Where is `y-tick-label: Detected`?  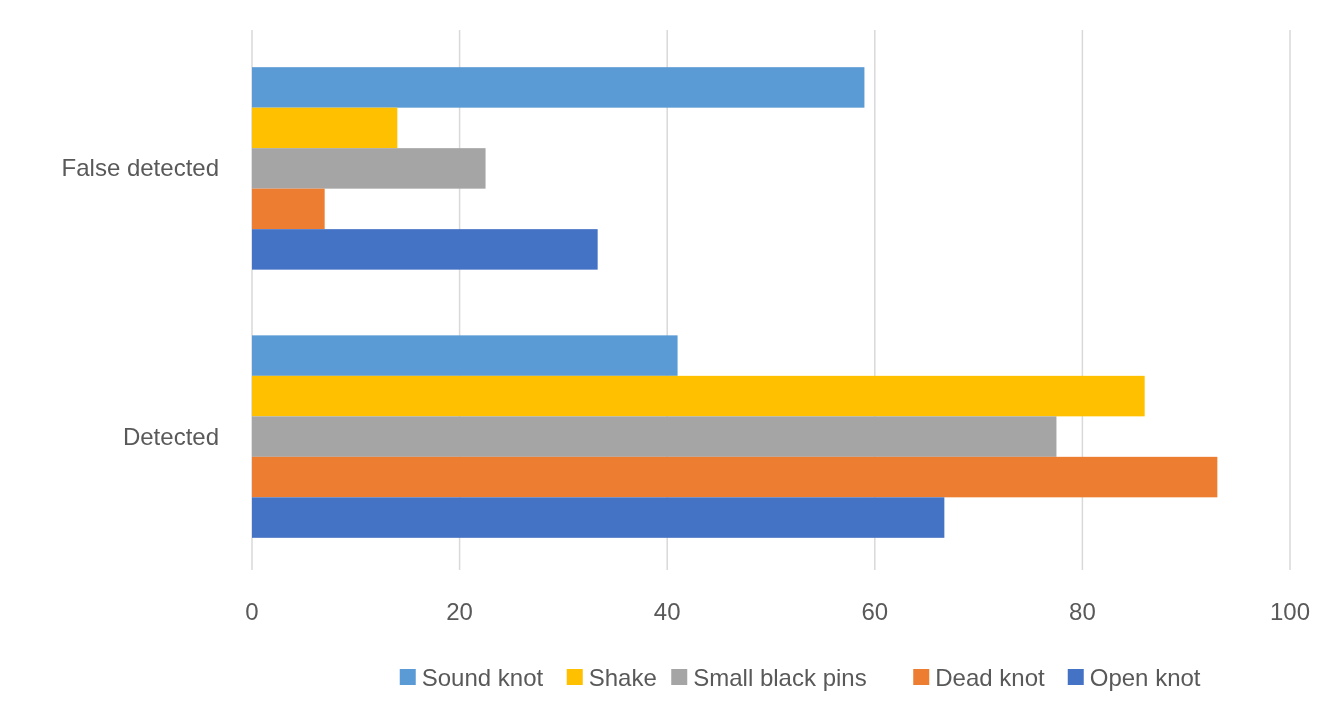 y-tick-label: Detected is located at coordinates (170, 436).